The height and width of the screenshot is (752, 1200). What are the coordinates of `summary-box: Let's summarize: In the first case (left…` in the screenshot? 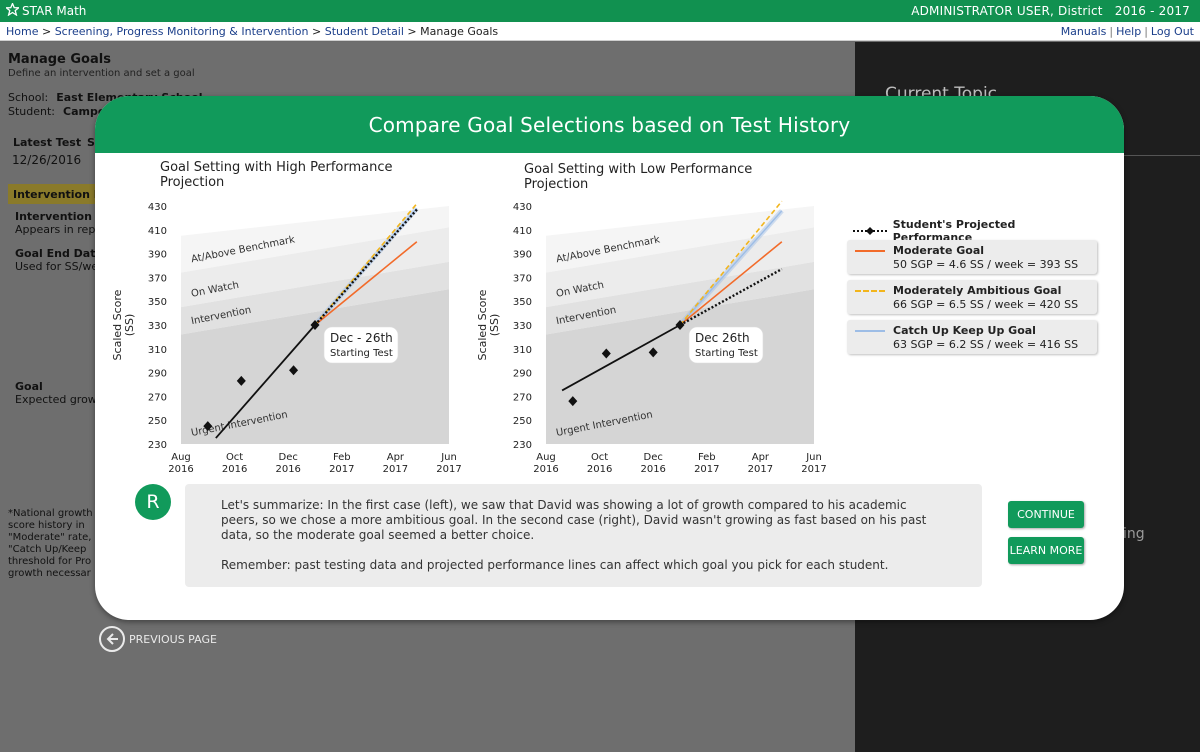 It's located at (583, 535).